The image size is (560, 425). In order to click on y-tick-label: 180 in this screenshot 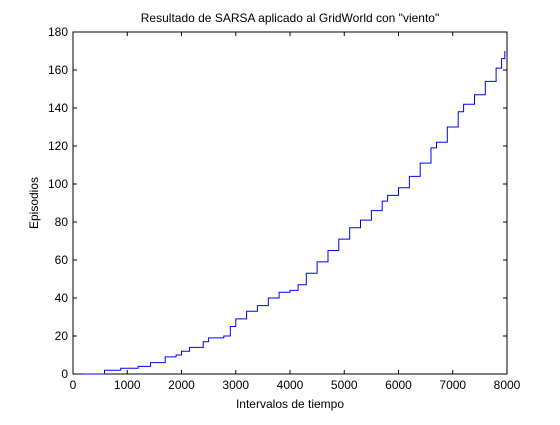, I will do `click(58, 32)`.